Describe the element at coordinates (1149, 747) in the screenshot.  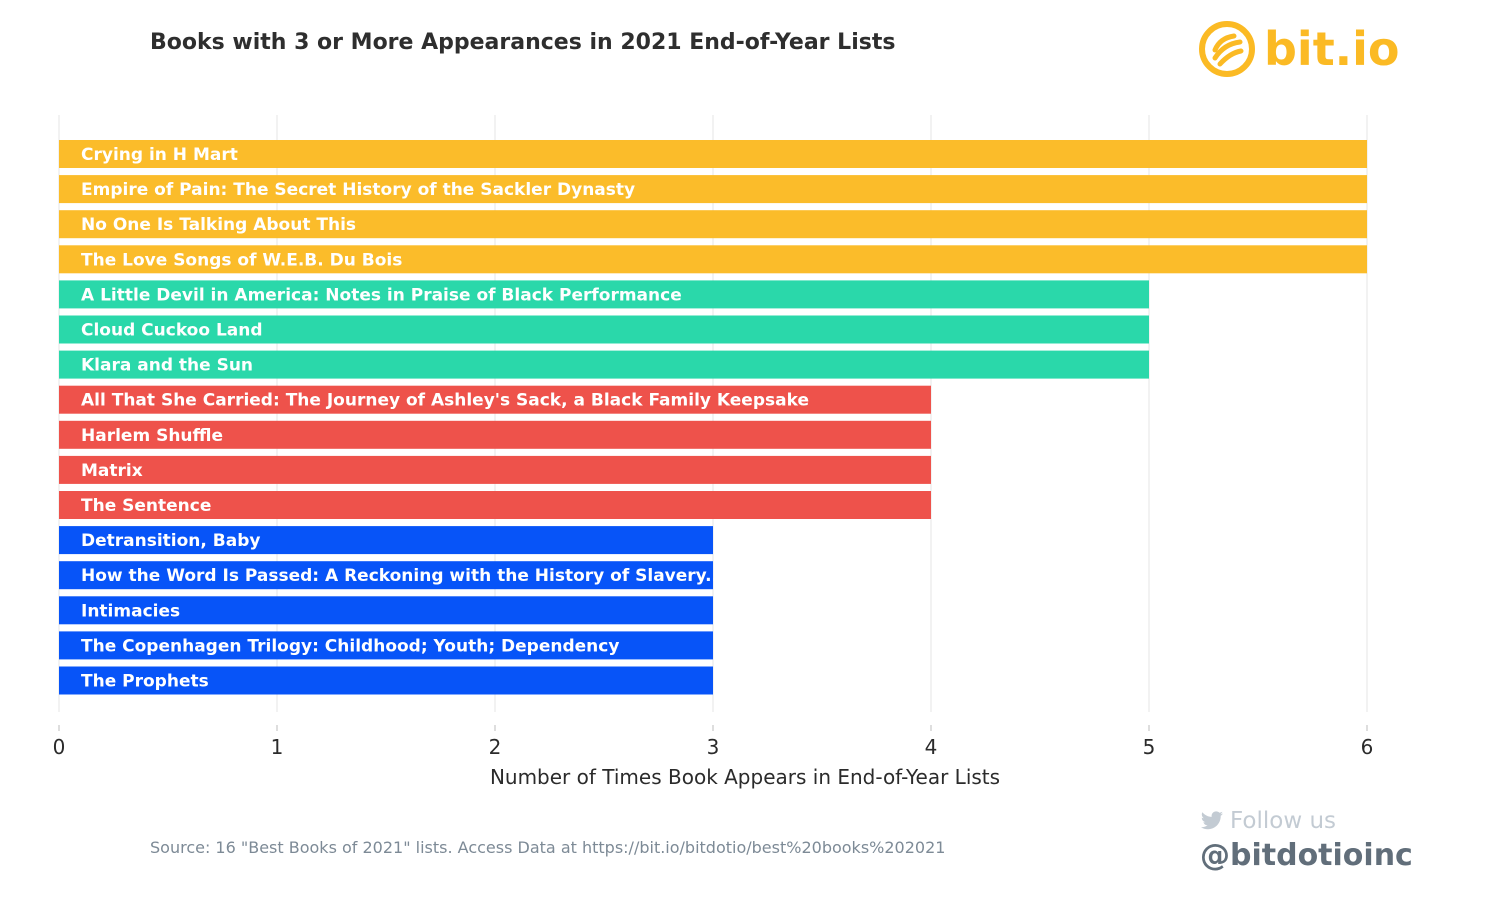
I see `x-tick-label: 5` at that location.